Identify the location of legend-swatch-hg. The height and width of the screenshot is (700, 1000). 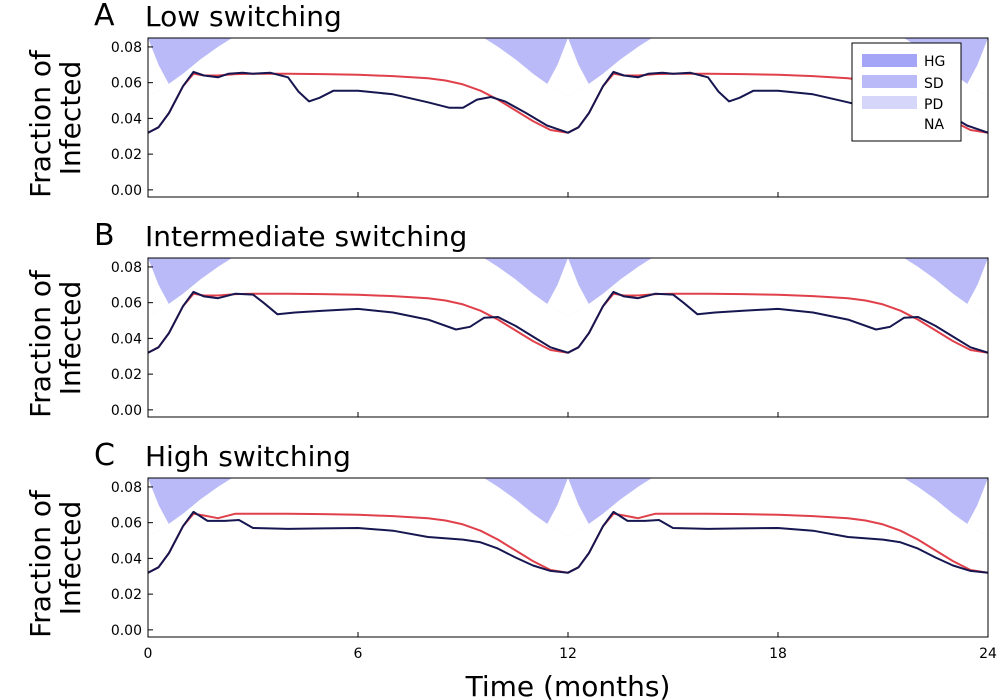
(889, 60).